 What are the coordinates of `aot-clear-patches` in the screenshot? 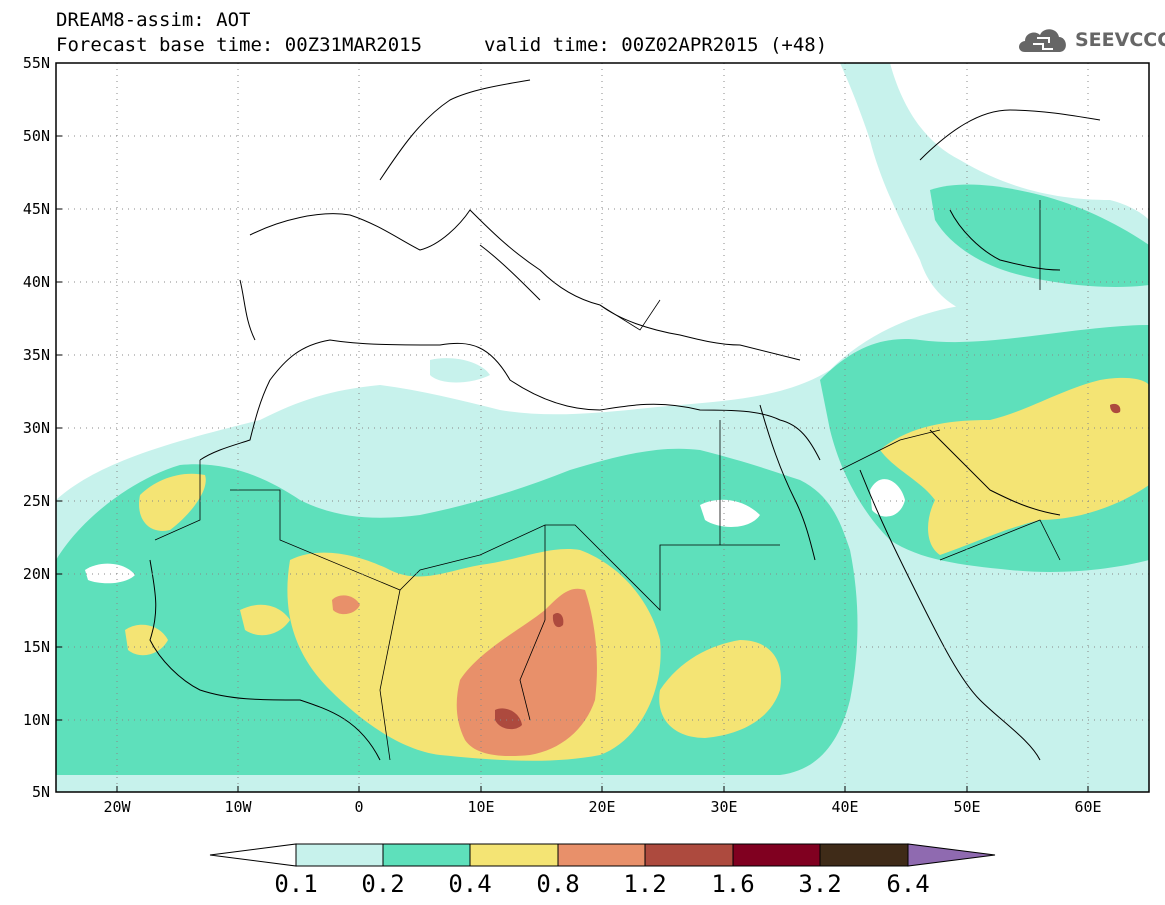 It's located at (495, 531).